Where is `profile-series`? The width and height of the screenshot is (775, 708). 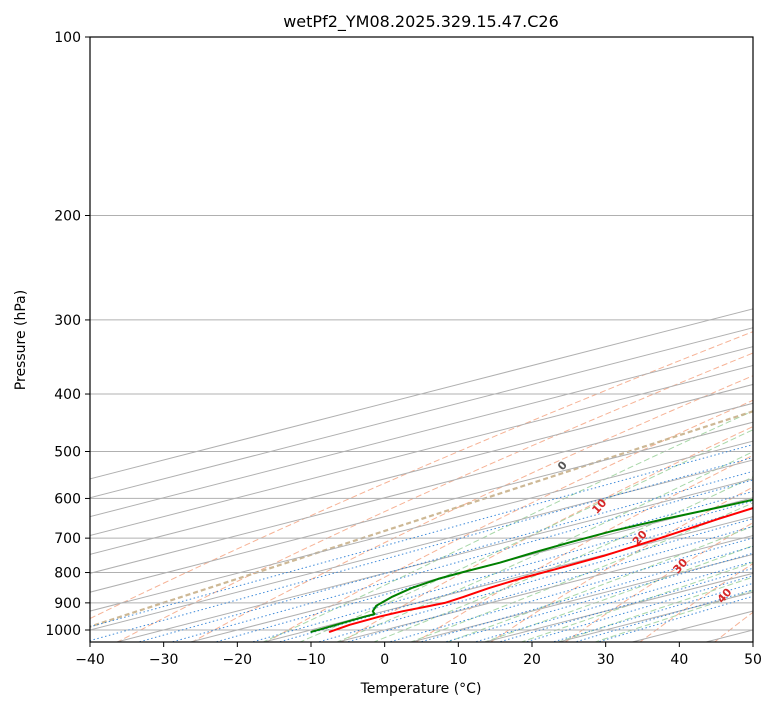 profile-series is located at coordinates (531, 565).